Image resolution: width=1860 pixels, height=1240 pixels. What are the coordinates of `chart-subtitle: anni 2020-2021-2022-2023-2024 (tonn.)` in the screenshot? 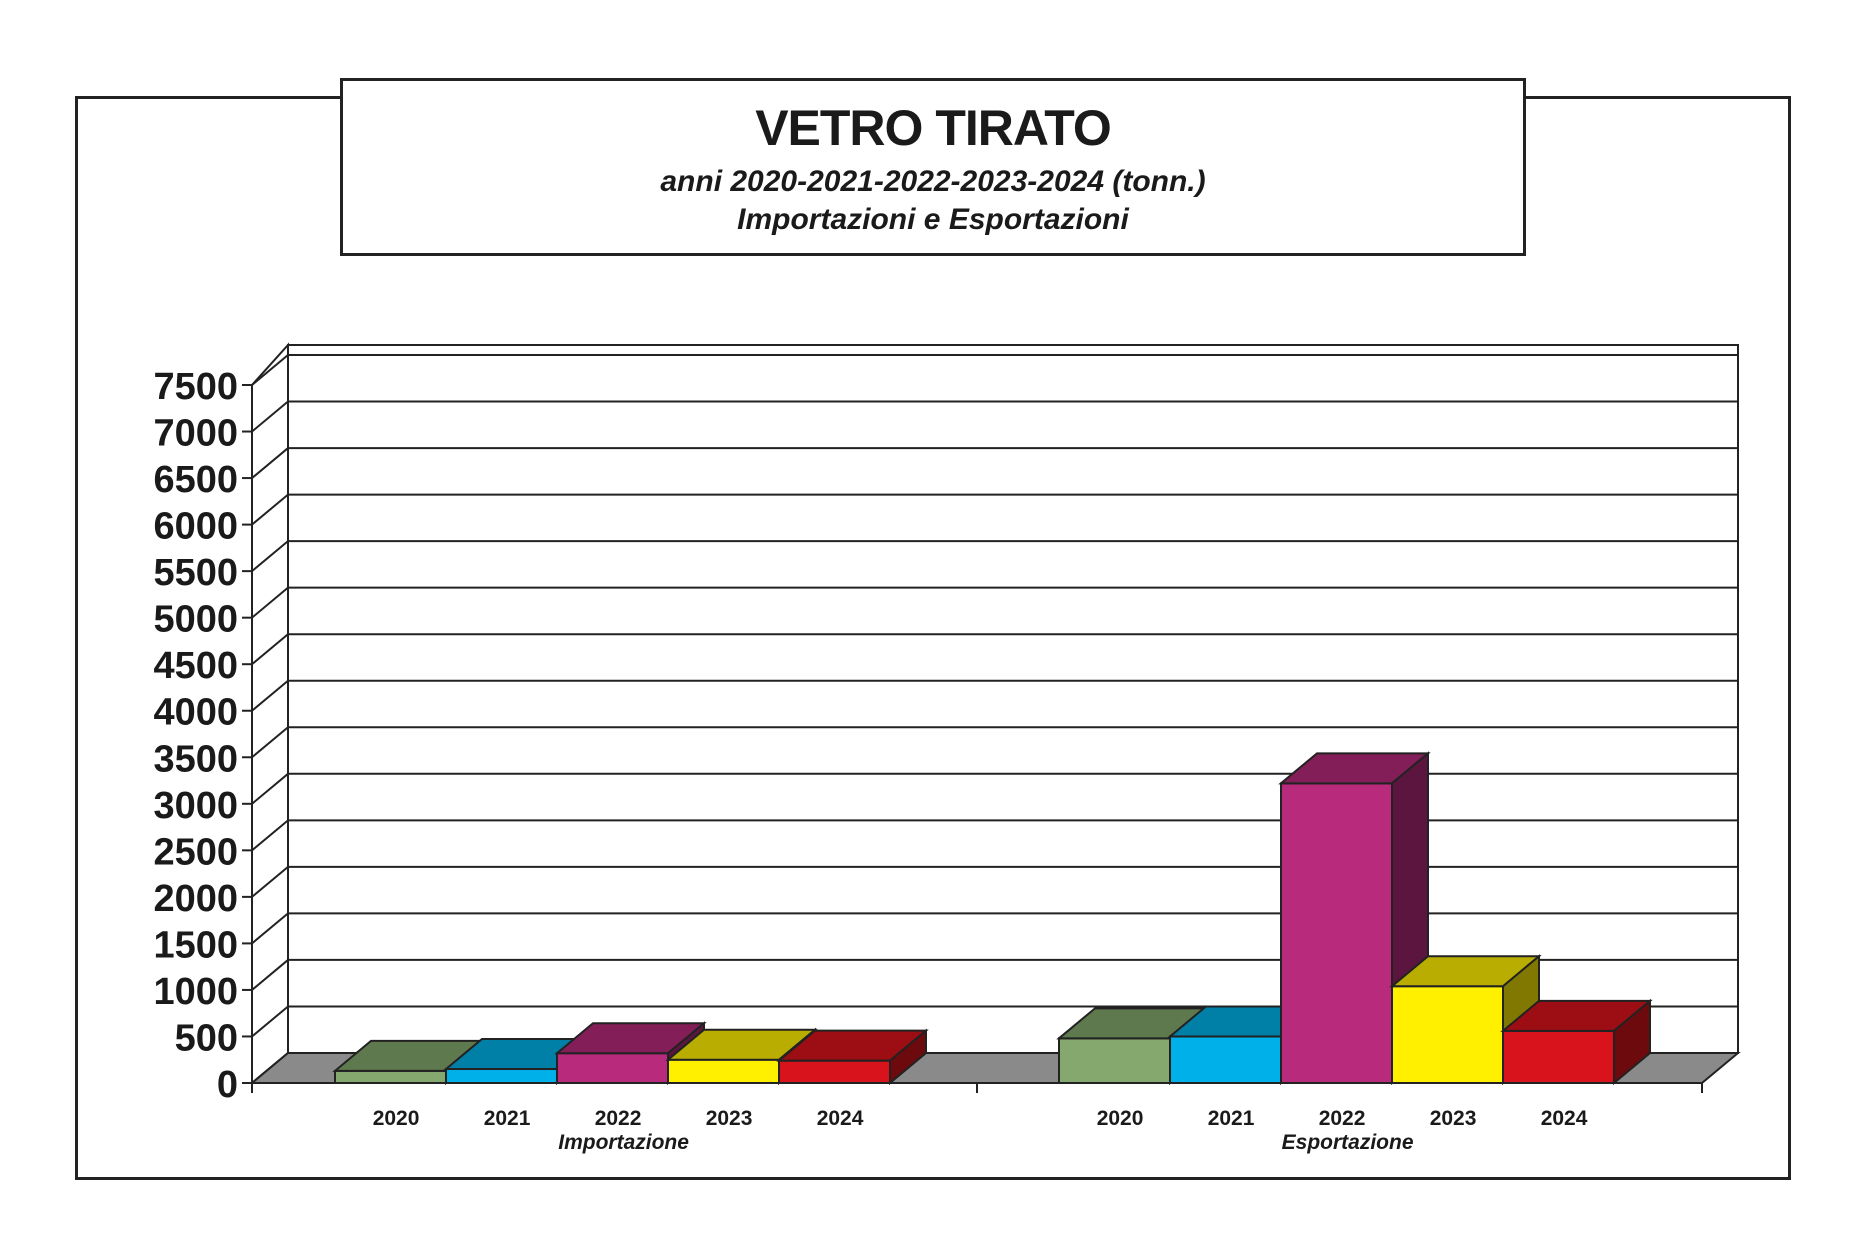 It's located at (933, 181).